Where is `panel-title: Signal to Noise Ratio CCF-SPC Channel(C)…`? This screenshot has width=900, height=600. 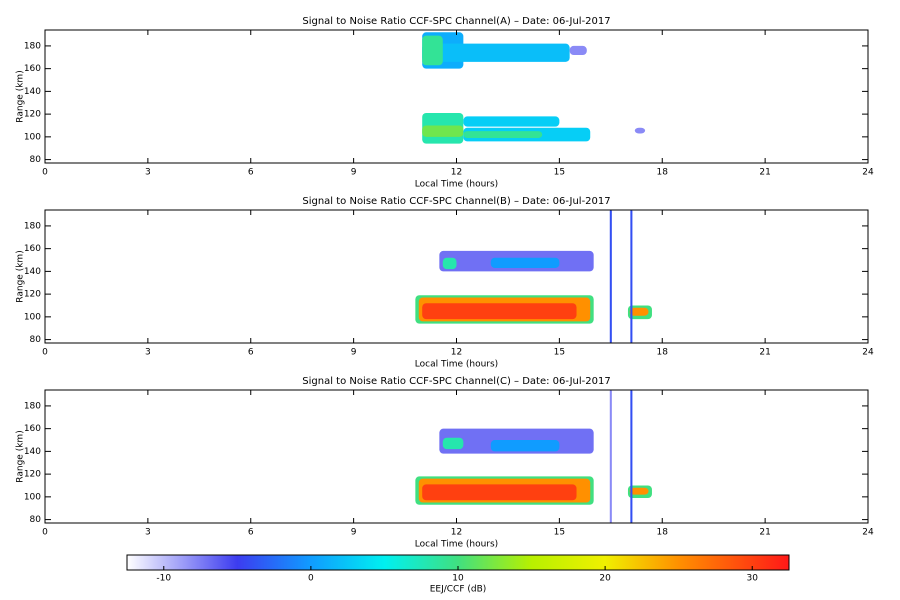 panel-title: Signal to Noise Ratio CCF-SPC Channel(C)… is located at coordinates (456, 381).